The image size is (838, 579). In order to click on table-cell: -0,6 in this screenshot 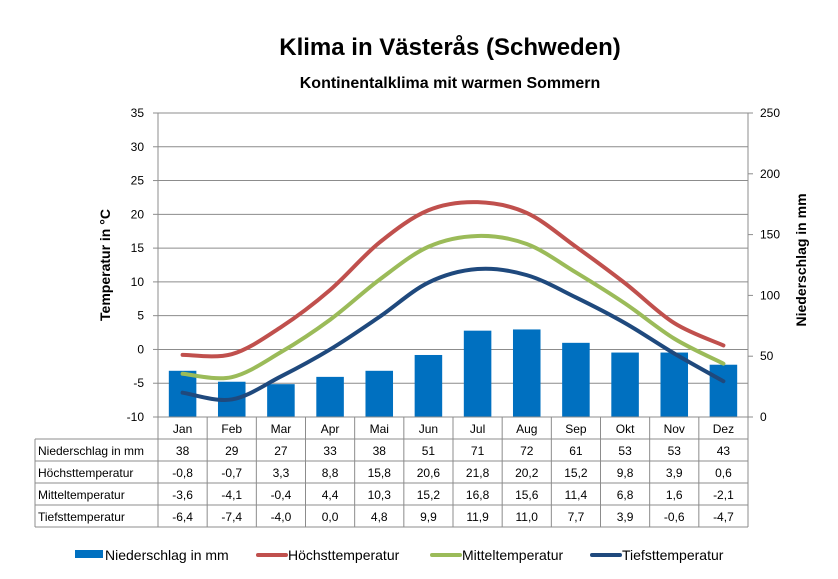, I will do `click(674, 517)`.